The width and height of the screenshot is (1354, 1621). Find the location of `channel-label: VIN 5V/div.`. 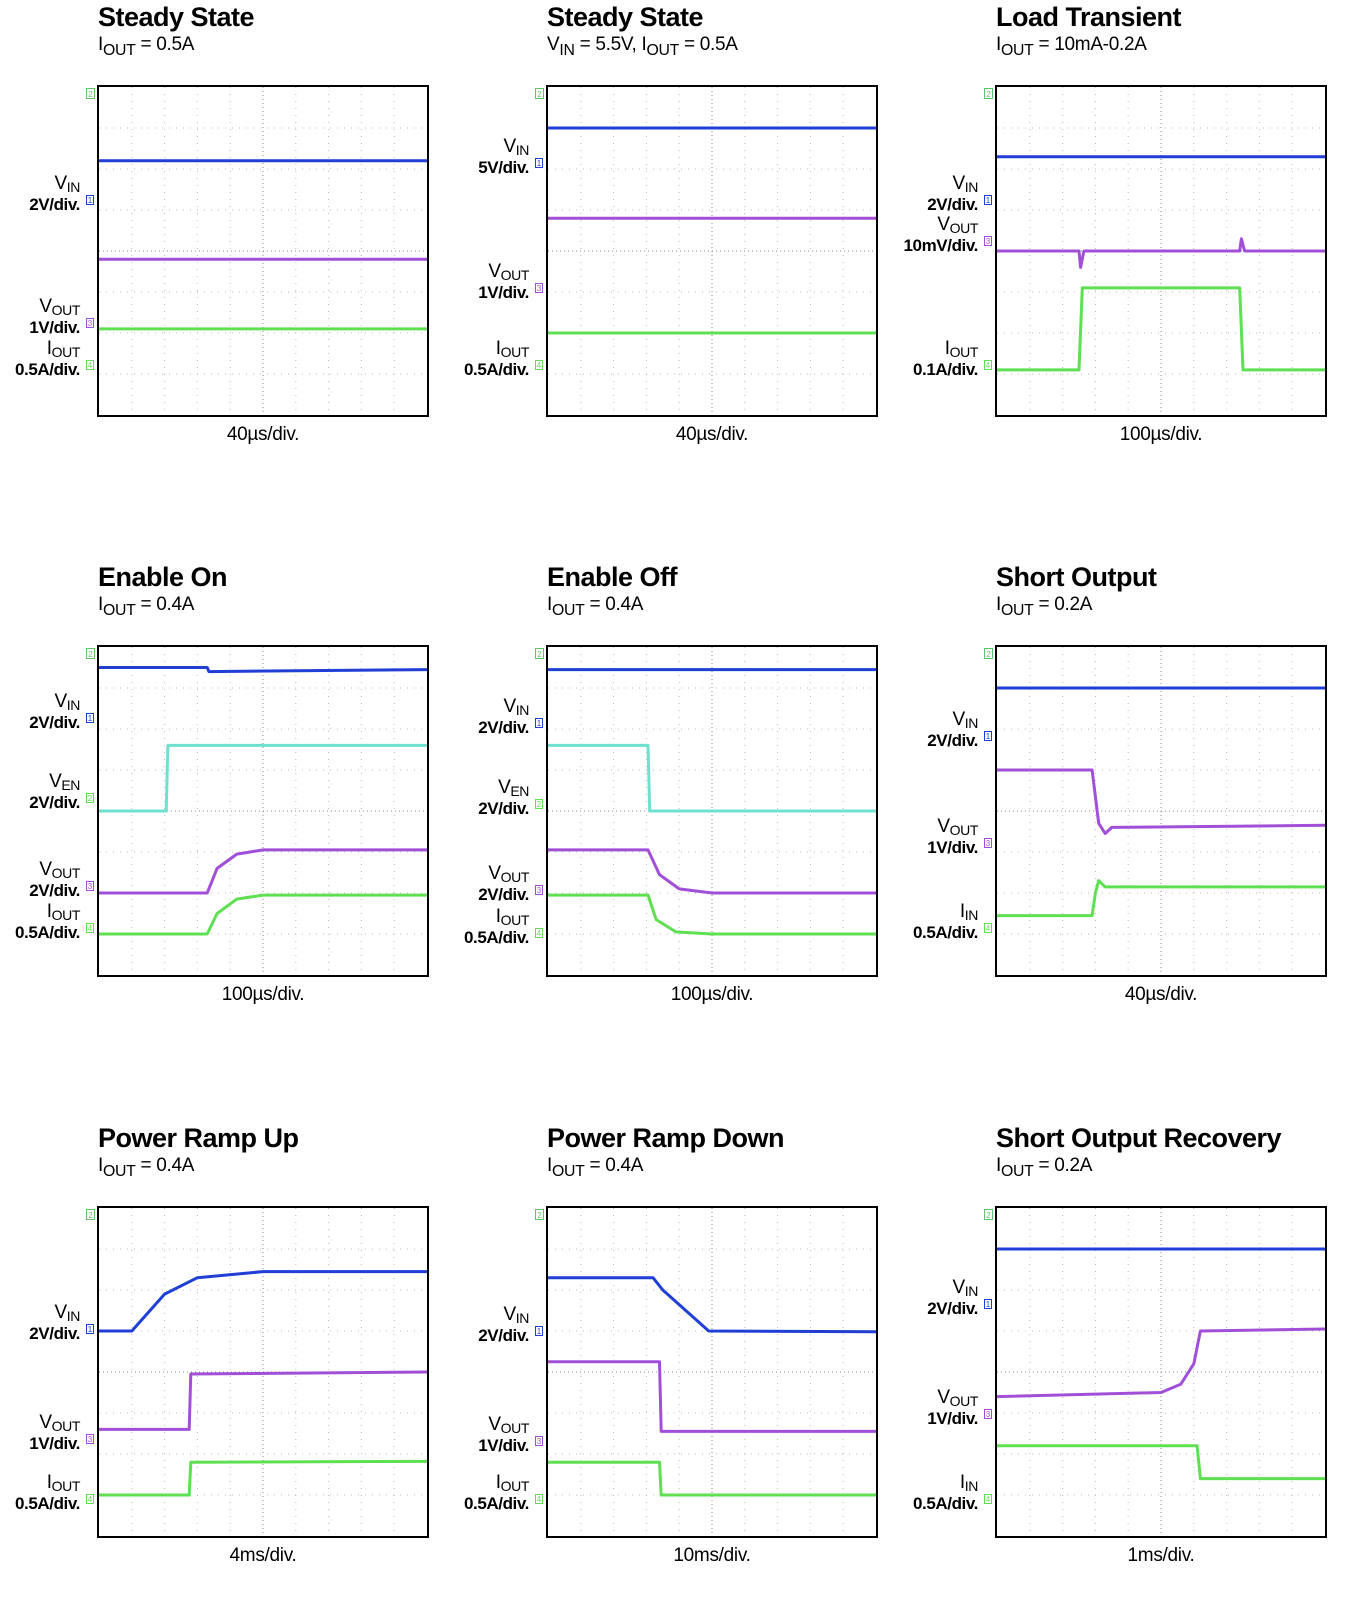

channel-label: VIN 5V/div. is located at coordinates (503, 156).